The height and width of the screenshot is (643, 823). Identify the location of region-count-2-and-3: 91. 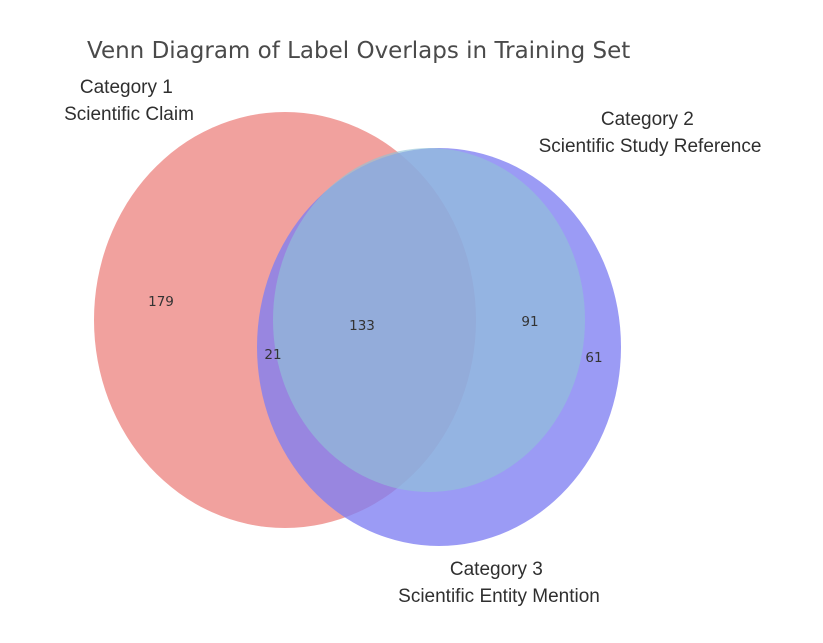
(529, 322).